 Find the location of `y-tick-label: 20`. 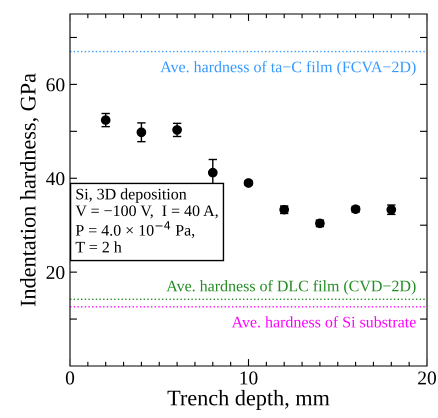

y-tick-label: 20 is located at coordinates (55, 273).